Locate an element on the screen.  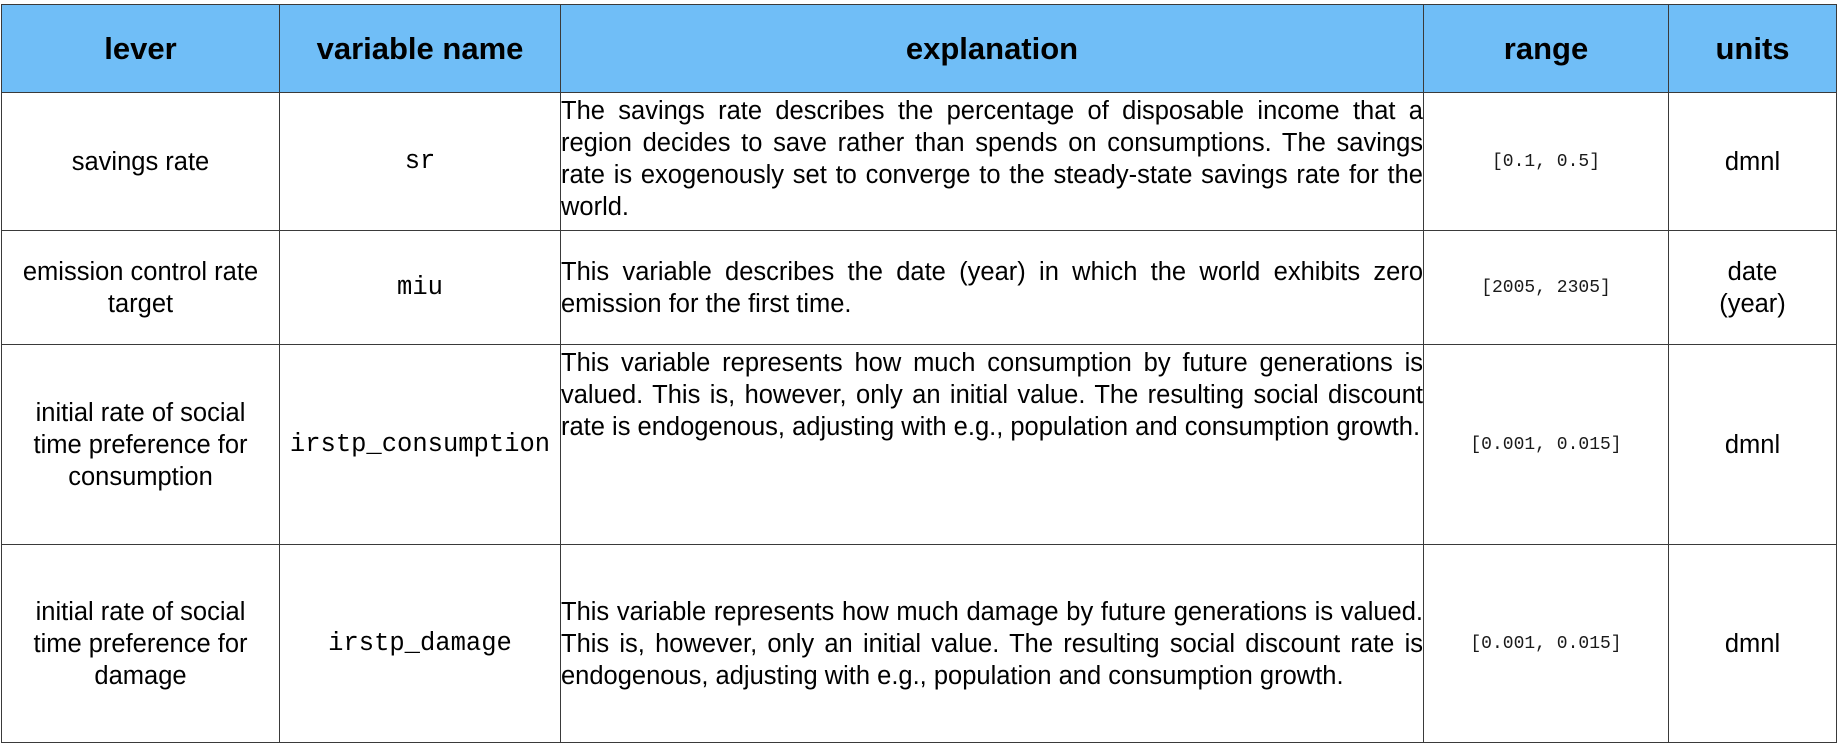
header-units: units is located at coordinates (1752, 48).